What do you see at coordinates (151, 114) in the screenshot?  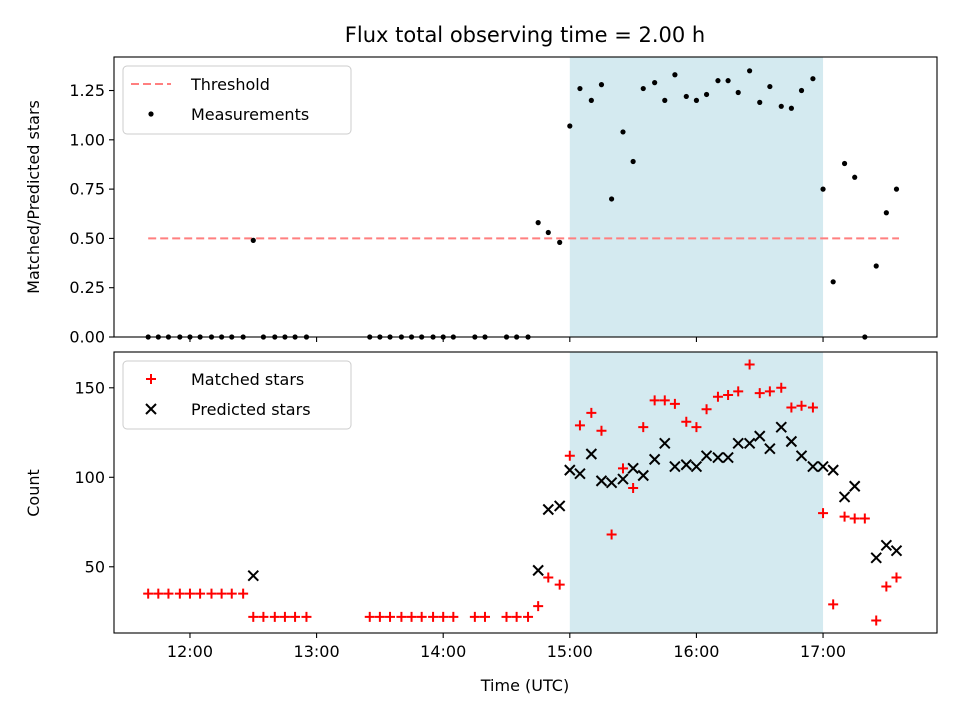 I see `legend-swatch` at bounding box center [151, 114].